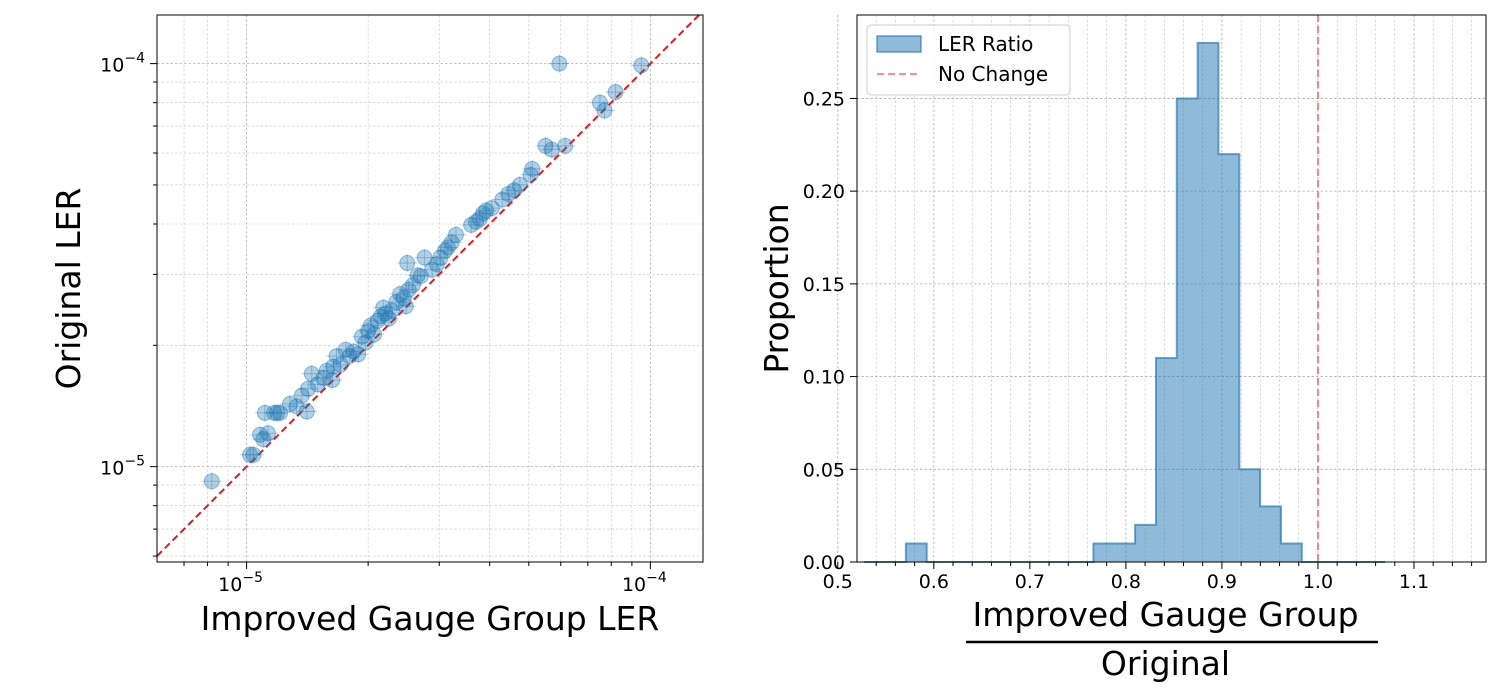 The image size is (1500, 700). Describe the element at coordinates (985, 44) in the screenshot. I see `legend-ler-ratio-label: LER Ratio` at that location.